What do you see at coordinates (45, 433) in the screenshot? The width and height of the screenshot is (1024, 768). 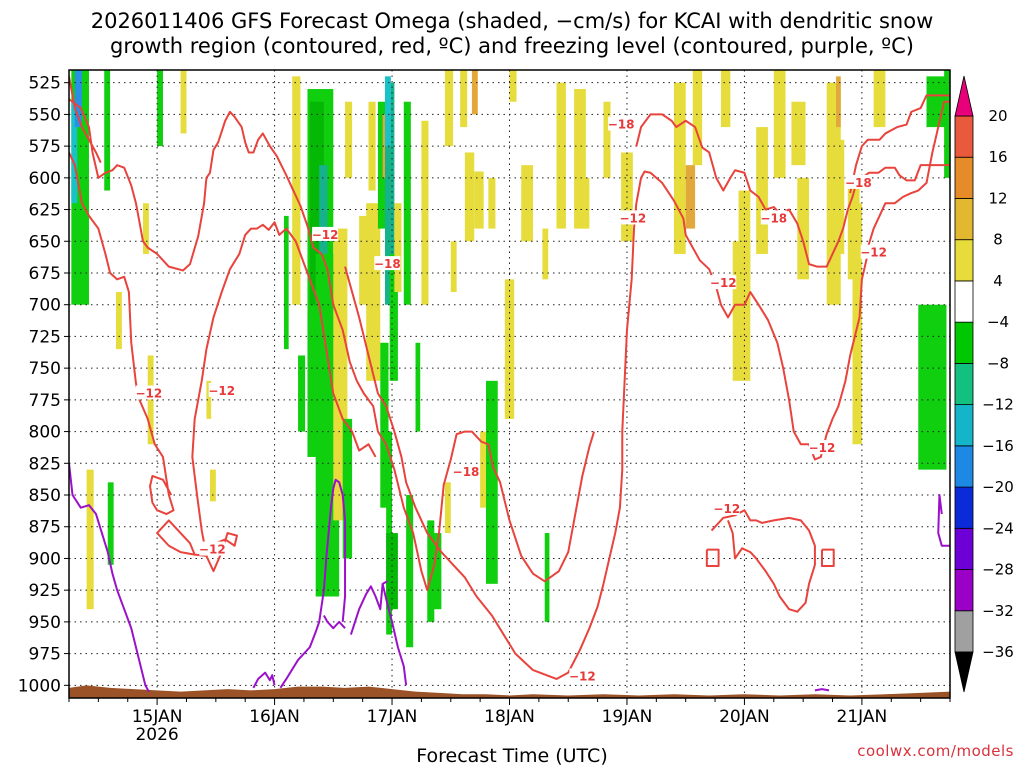 I see `y-tick-label: 800` at bounding box center [45, 433].